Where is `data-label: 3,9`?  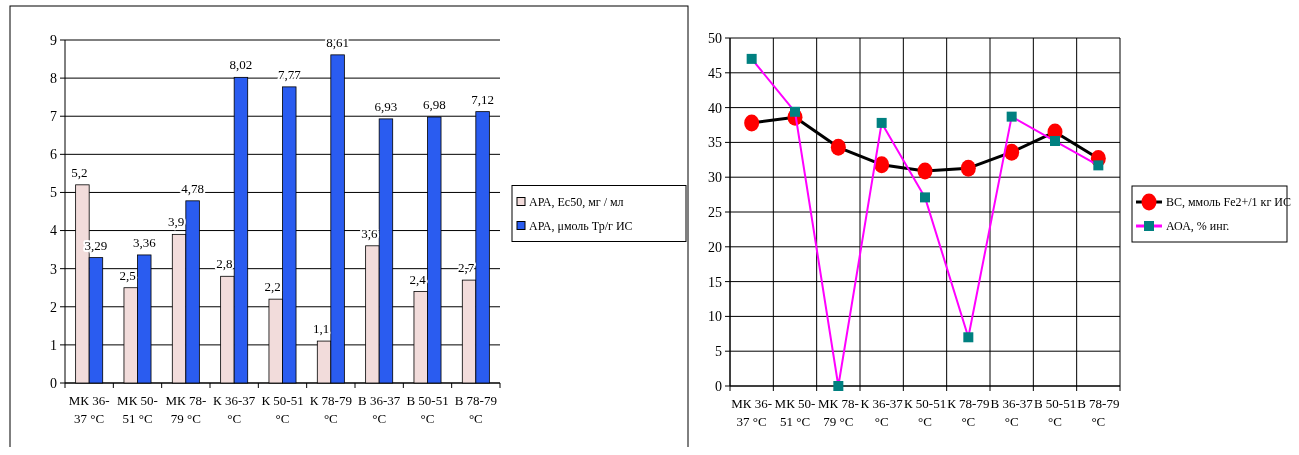
data-label: 3,9 is located at coordinates (176, 222).